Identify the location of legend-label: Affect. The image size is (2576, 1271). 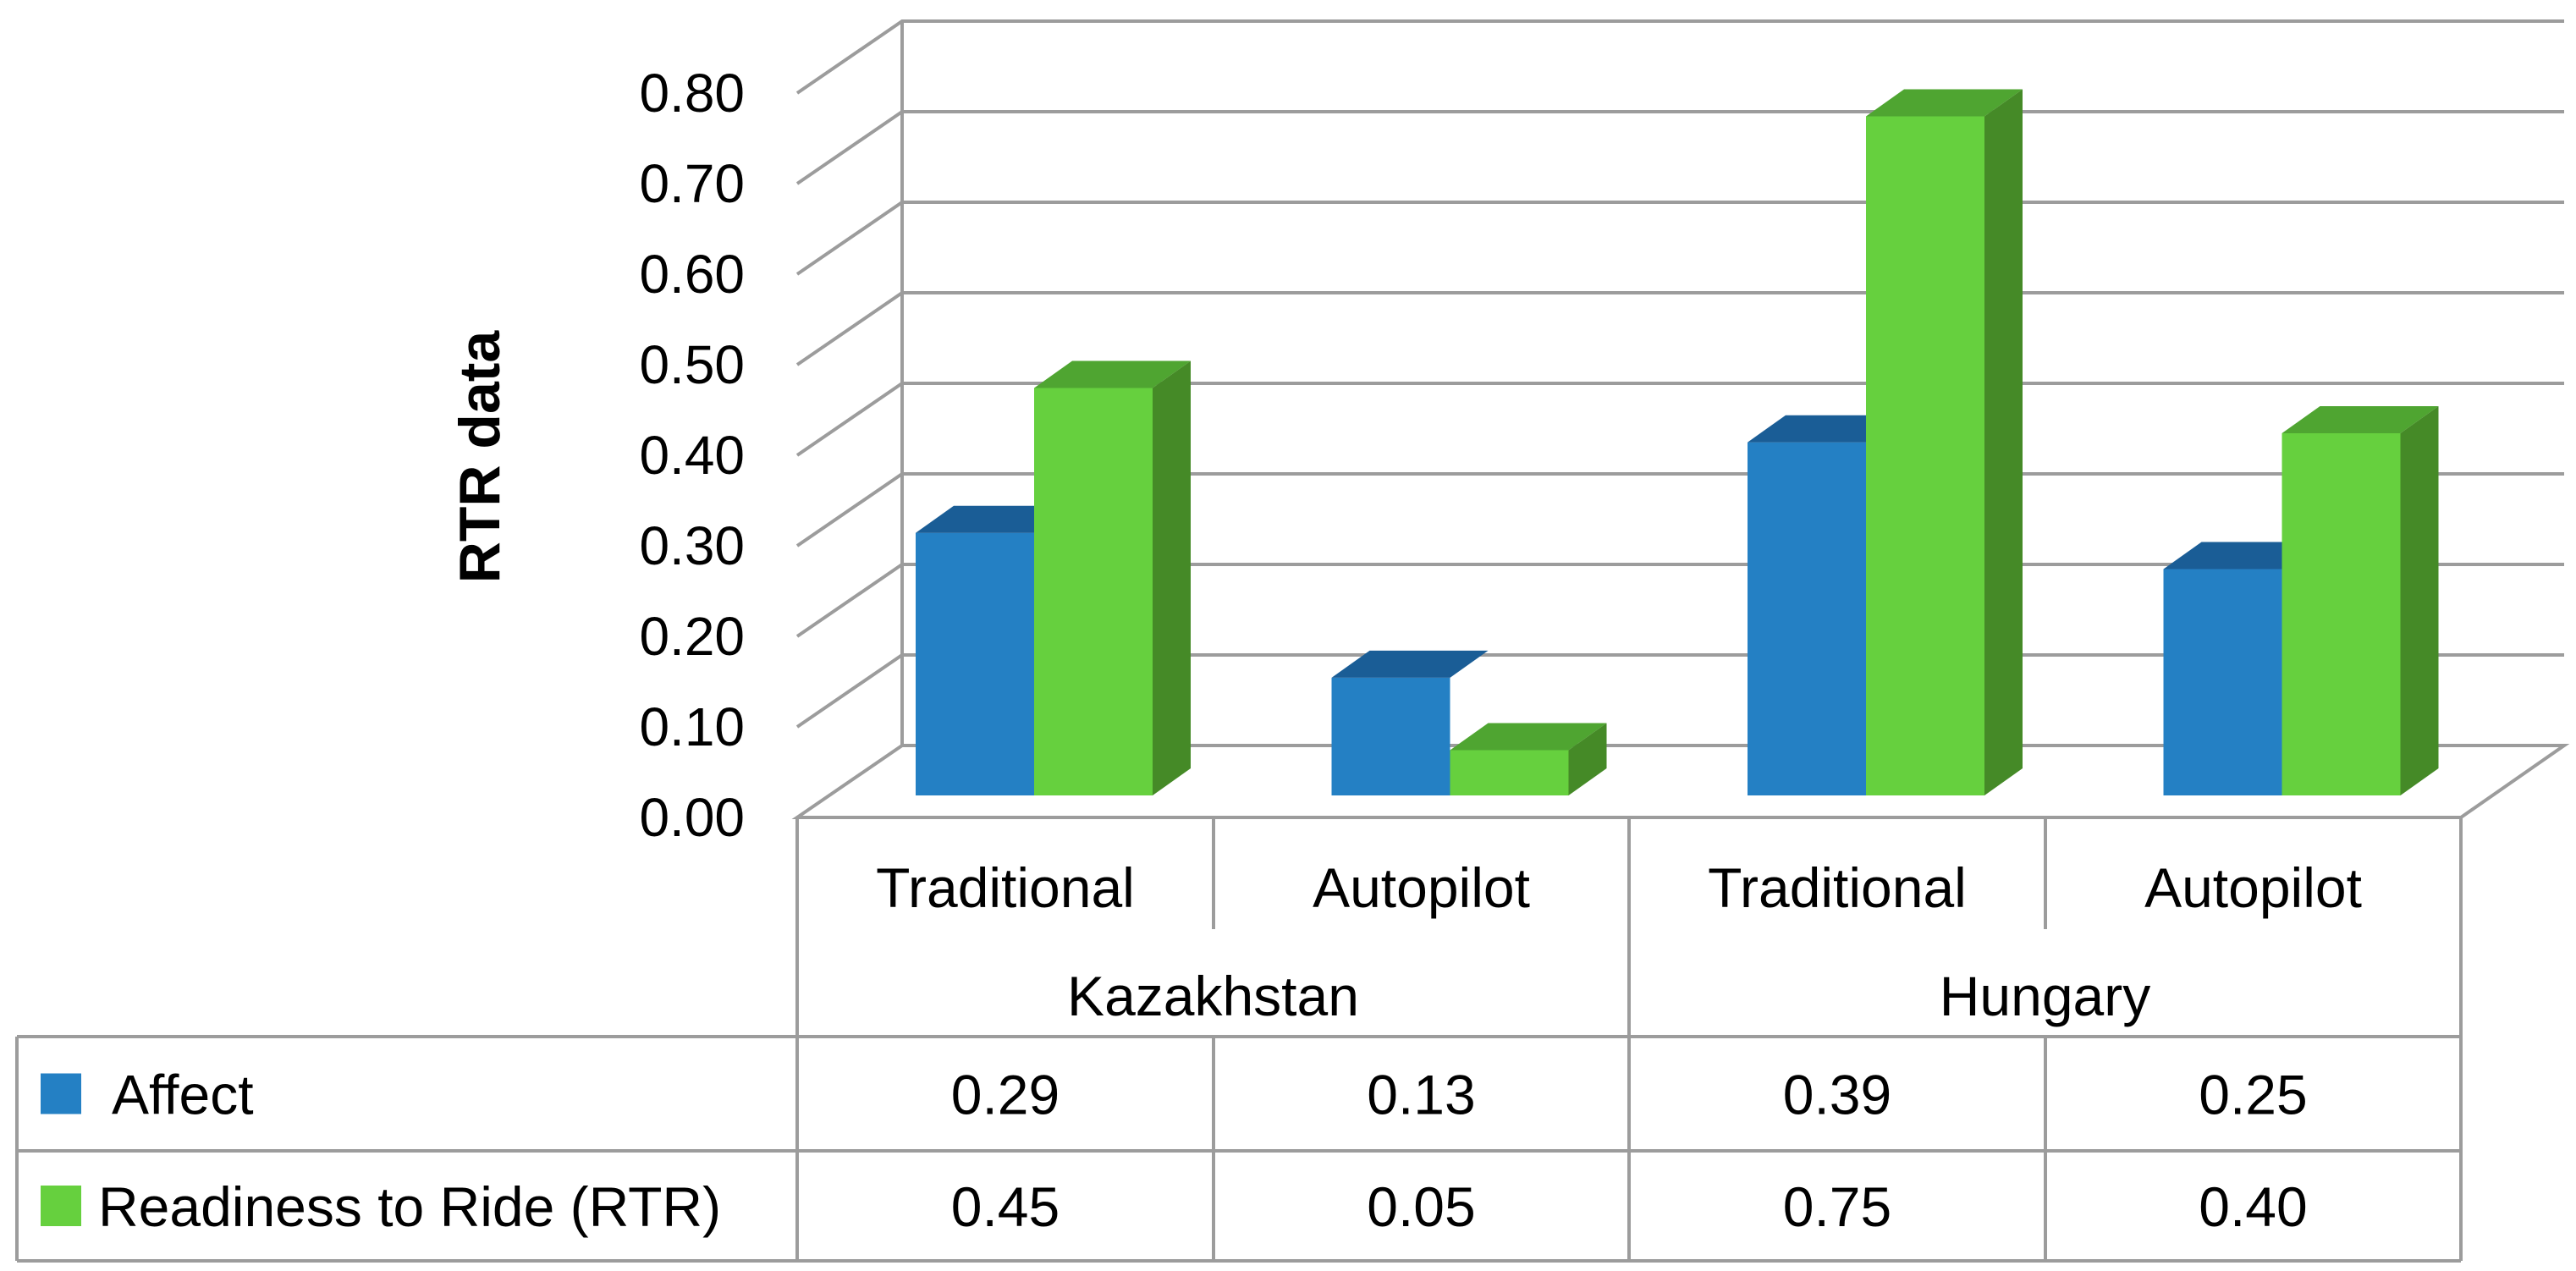
(183, 1095).